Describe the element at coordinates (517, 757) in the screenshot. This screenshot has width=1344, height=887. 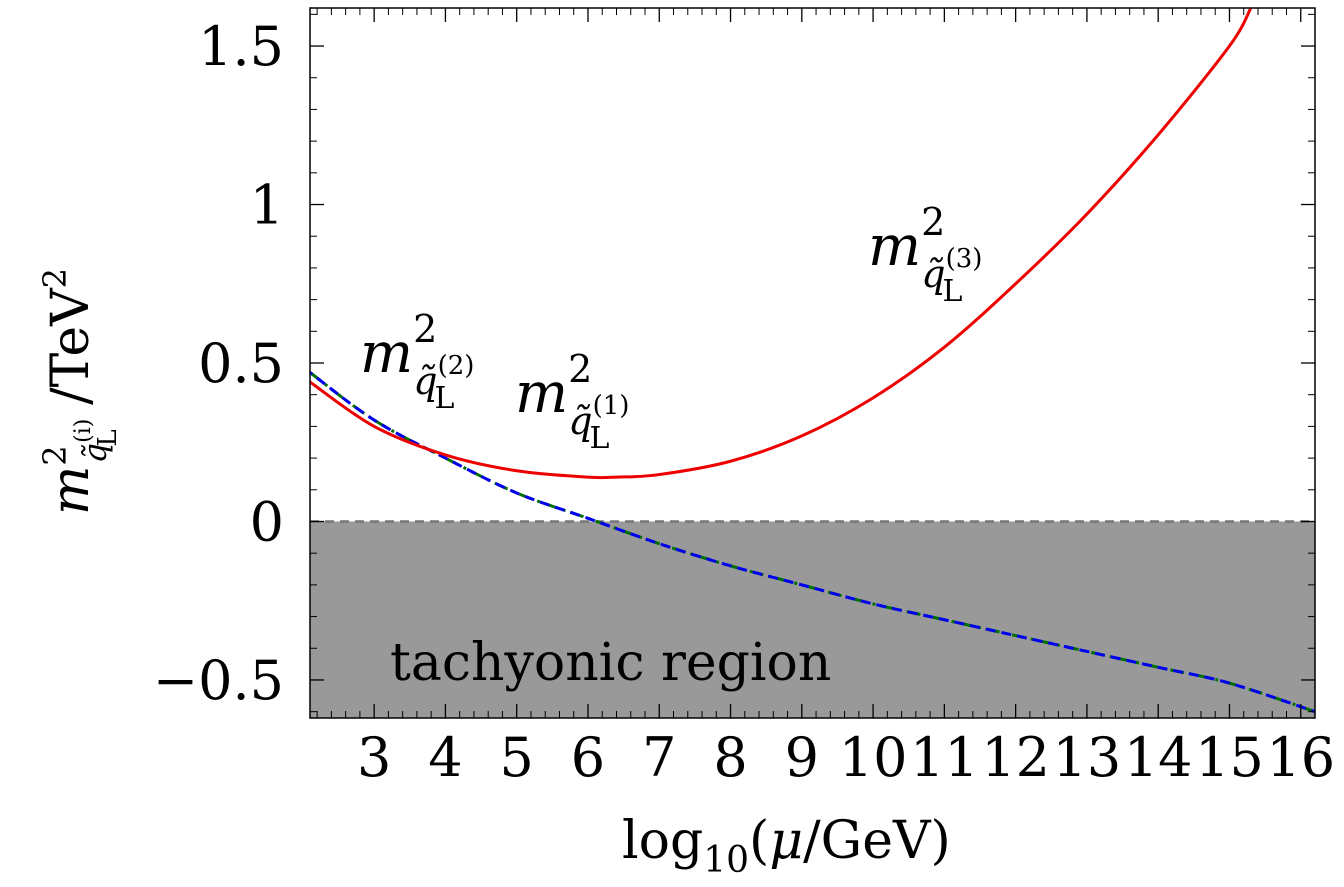
I see `x-tick-label: 5` at that location.